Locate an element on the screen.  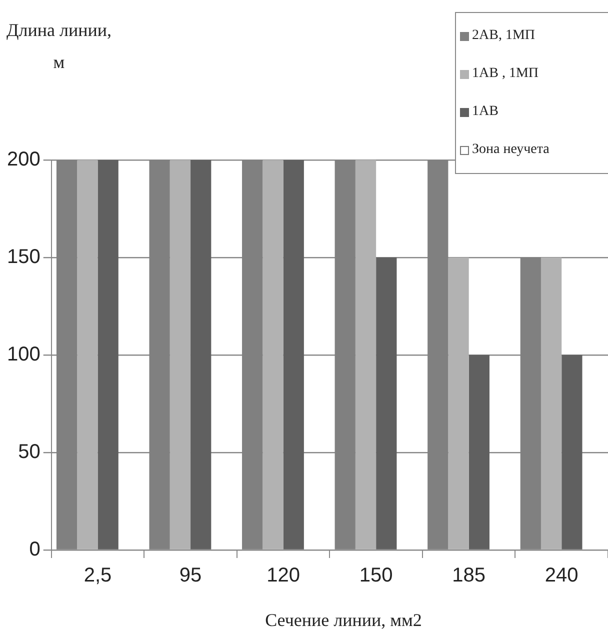
legend-label: 1АВ , 1МП is located at coordinates (505, 74).